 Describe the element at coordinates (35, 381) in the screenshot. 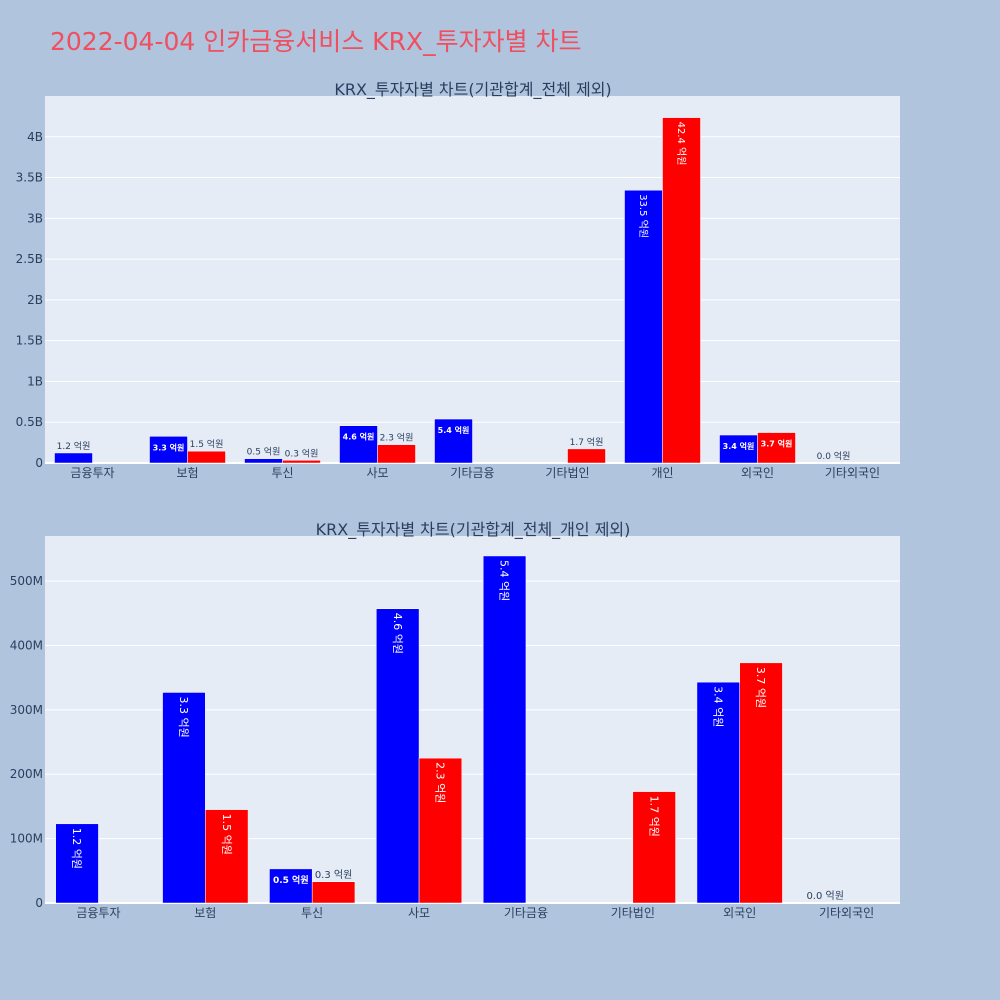

I see `y-tick-label: 1B` at that location.